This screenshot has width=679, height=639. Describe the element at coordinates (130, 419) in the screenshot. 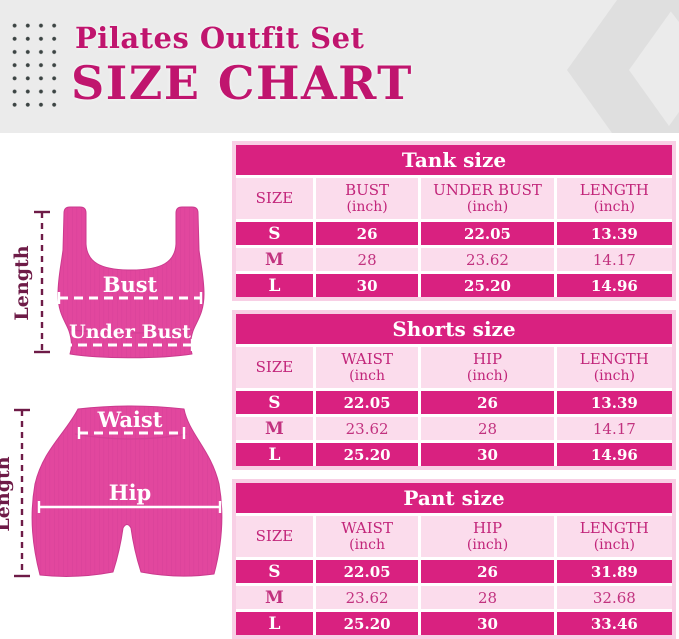

I see `waist-label: Waist` at that location.